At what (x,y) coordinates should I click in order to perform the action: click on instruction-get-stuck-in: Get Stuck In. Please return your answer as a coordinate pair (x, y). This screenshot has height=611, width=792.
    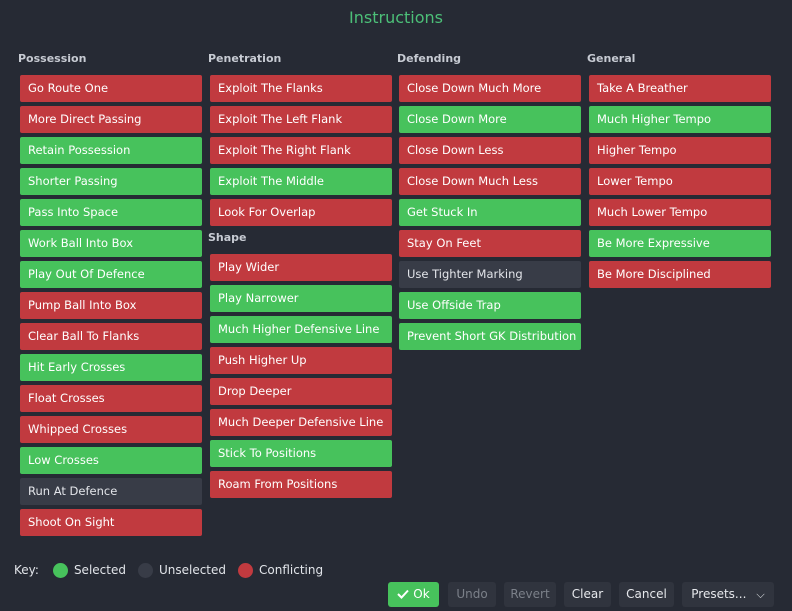
    Looking at the image, I should click on (490, 212).